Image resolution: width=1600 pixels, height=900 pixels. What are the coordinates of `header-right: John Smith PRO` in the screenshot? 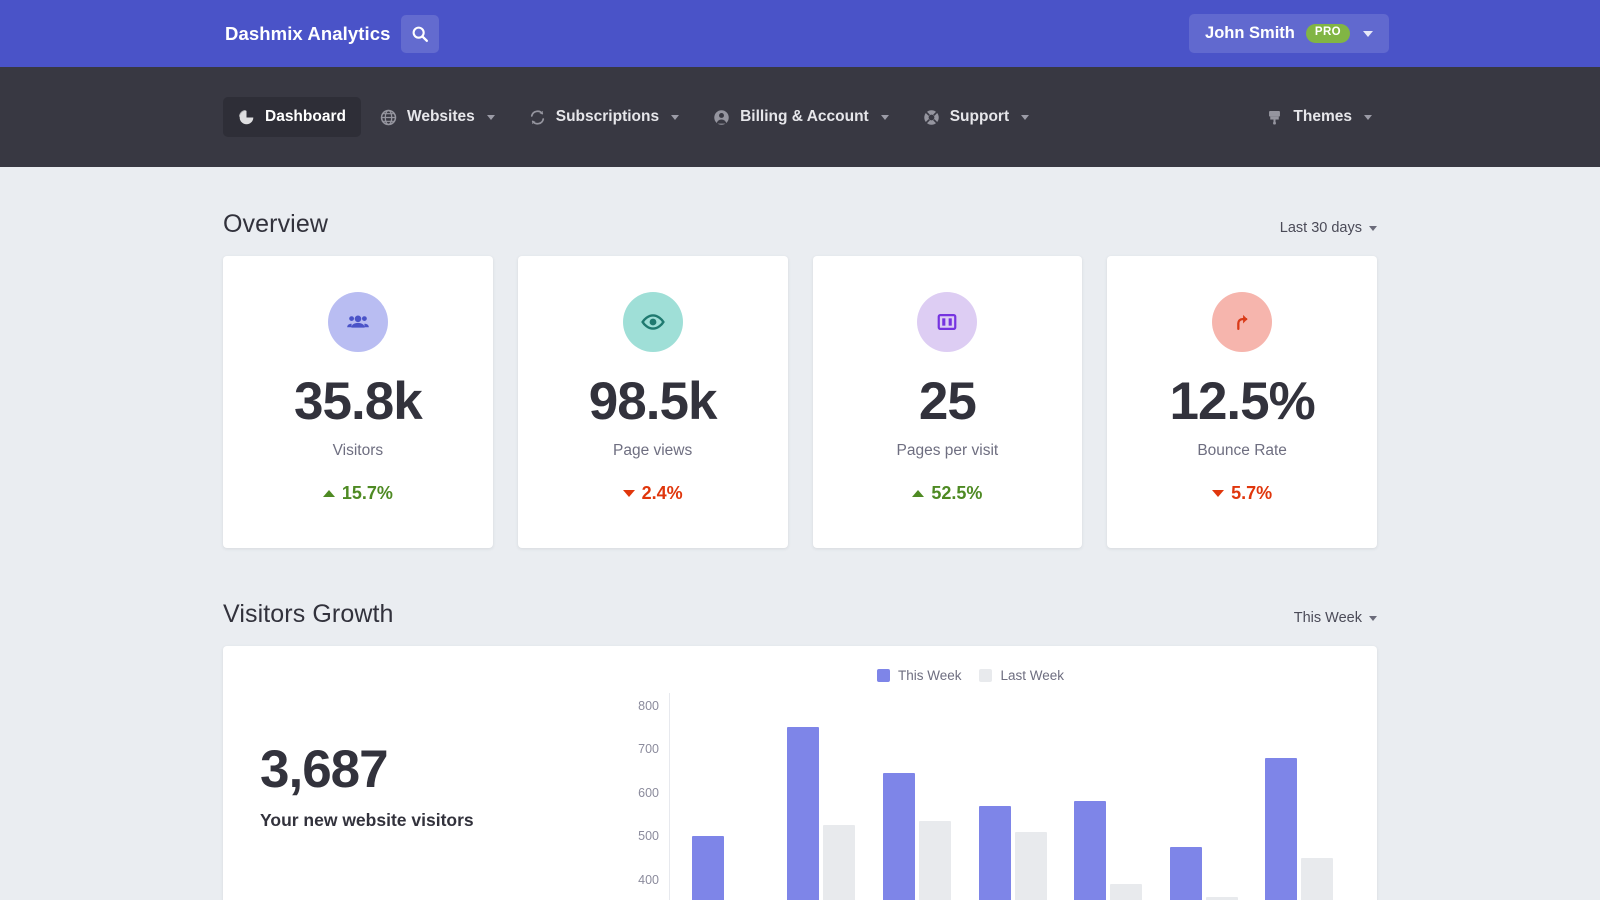 It's located at (1289, 33).